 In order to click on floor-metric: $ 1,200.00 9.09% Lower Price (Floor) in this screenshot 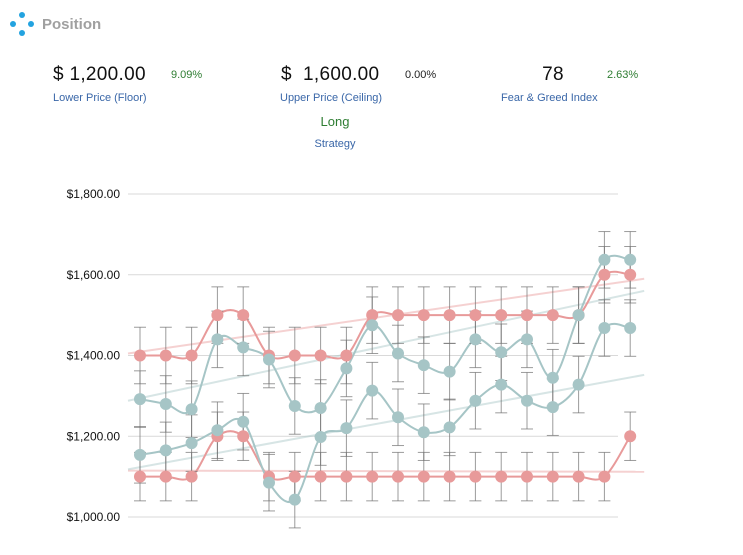, I will do `click(127, 84)`.